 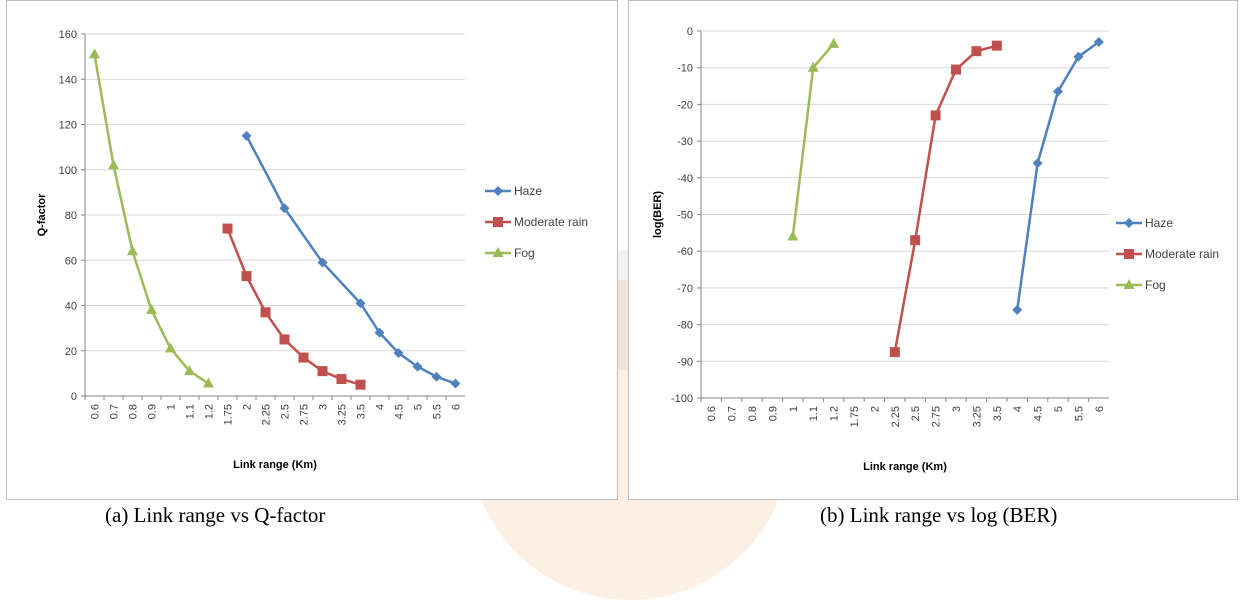 I want to click on y-tick-label: -30, so click(x=685, y=142).